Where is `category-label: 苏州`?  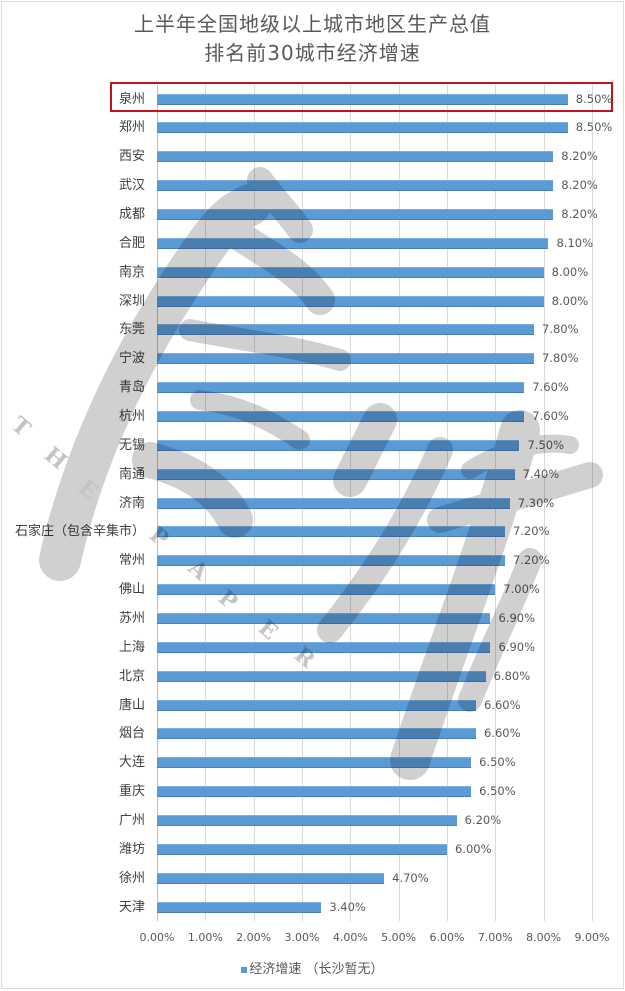 category-label: 苏州 is located at coordinates (131, 618).